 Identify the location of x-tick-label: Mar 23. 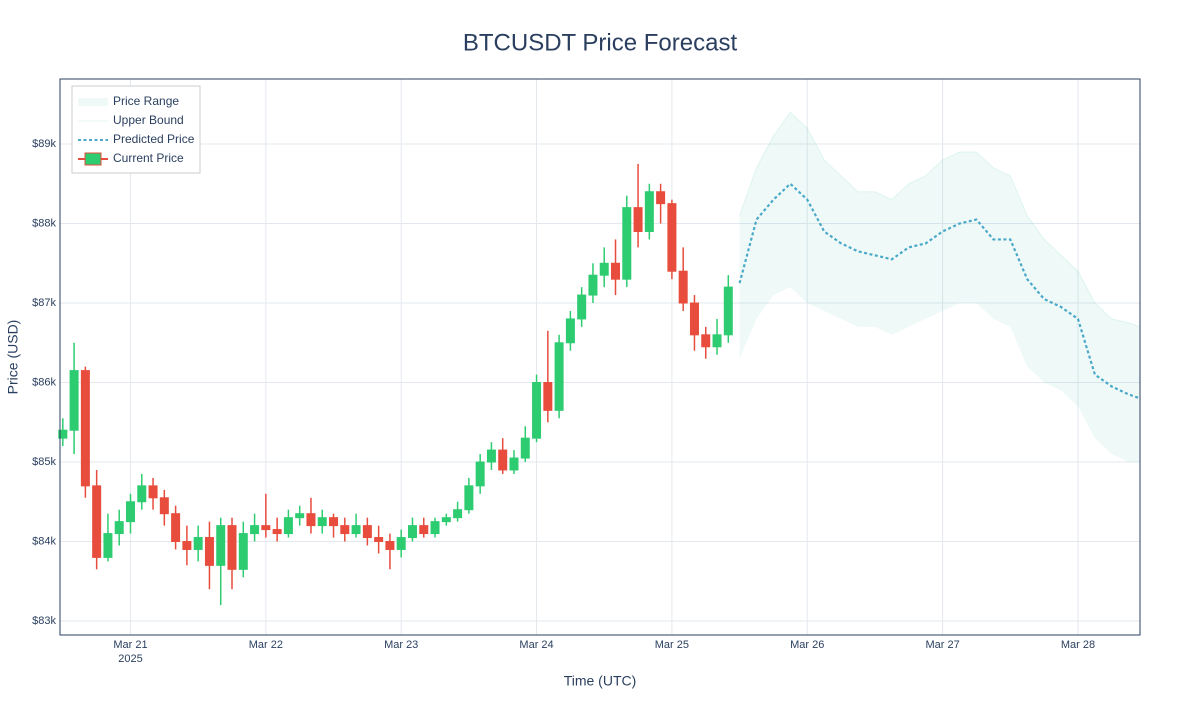
(401, 645).